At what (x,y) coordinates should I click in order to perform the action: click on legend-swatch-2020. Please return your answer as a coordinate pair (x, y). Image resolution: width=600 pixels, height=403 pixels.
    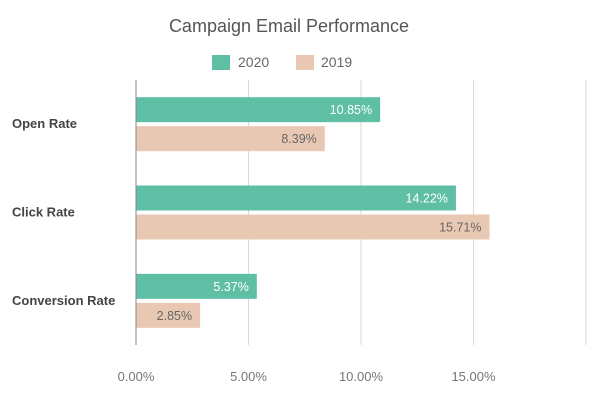
    Looking at the image, I should click on (221, 62).